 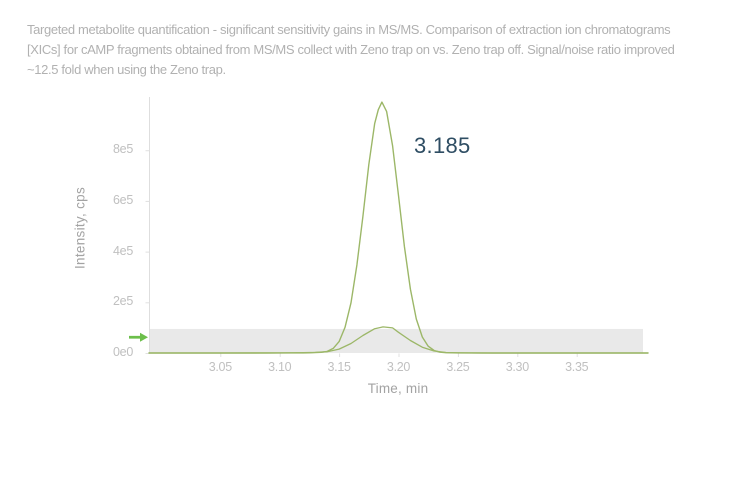 I want to click on description-line: ~12.5 fold when using the Zeno trap., so click(x=126, y=69).